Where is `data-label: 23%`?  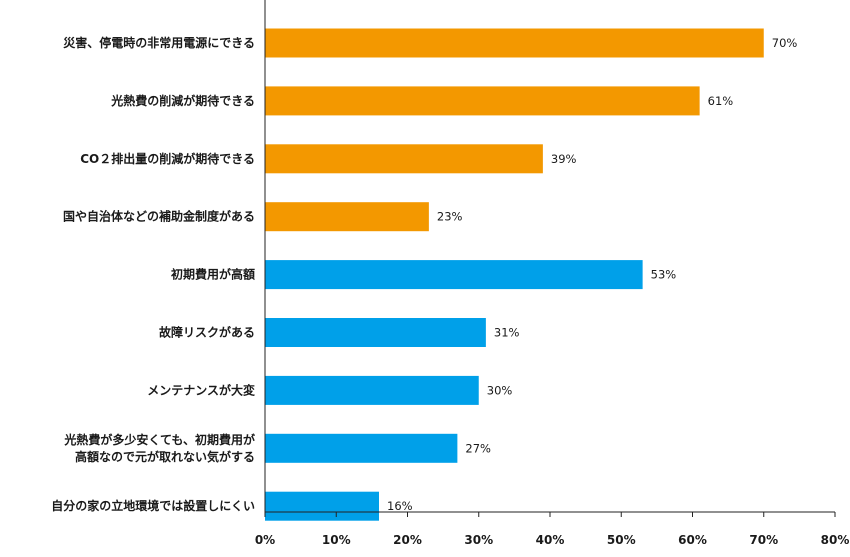
data-label: 23% is located at coordinates (450, 217).